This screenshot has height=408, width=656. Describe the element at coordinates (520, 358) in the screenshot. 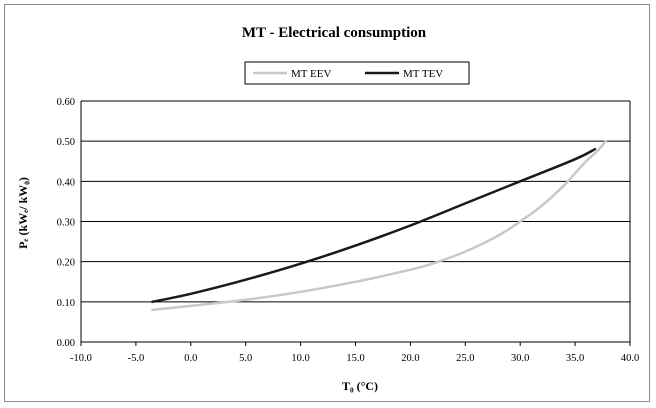

I see `x-tick-label: 30.0` at that location.